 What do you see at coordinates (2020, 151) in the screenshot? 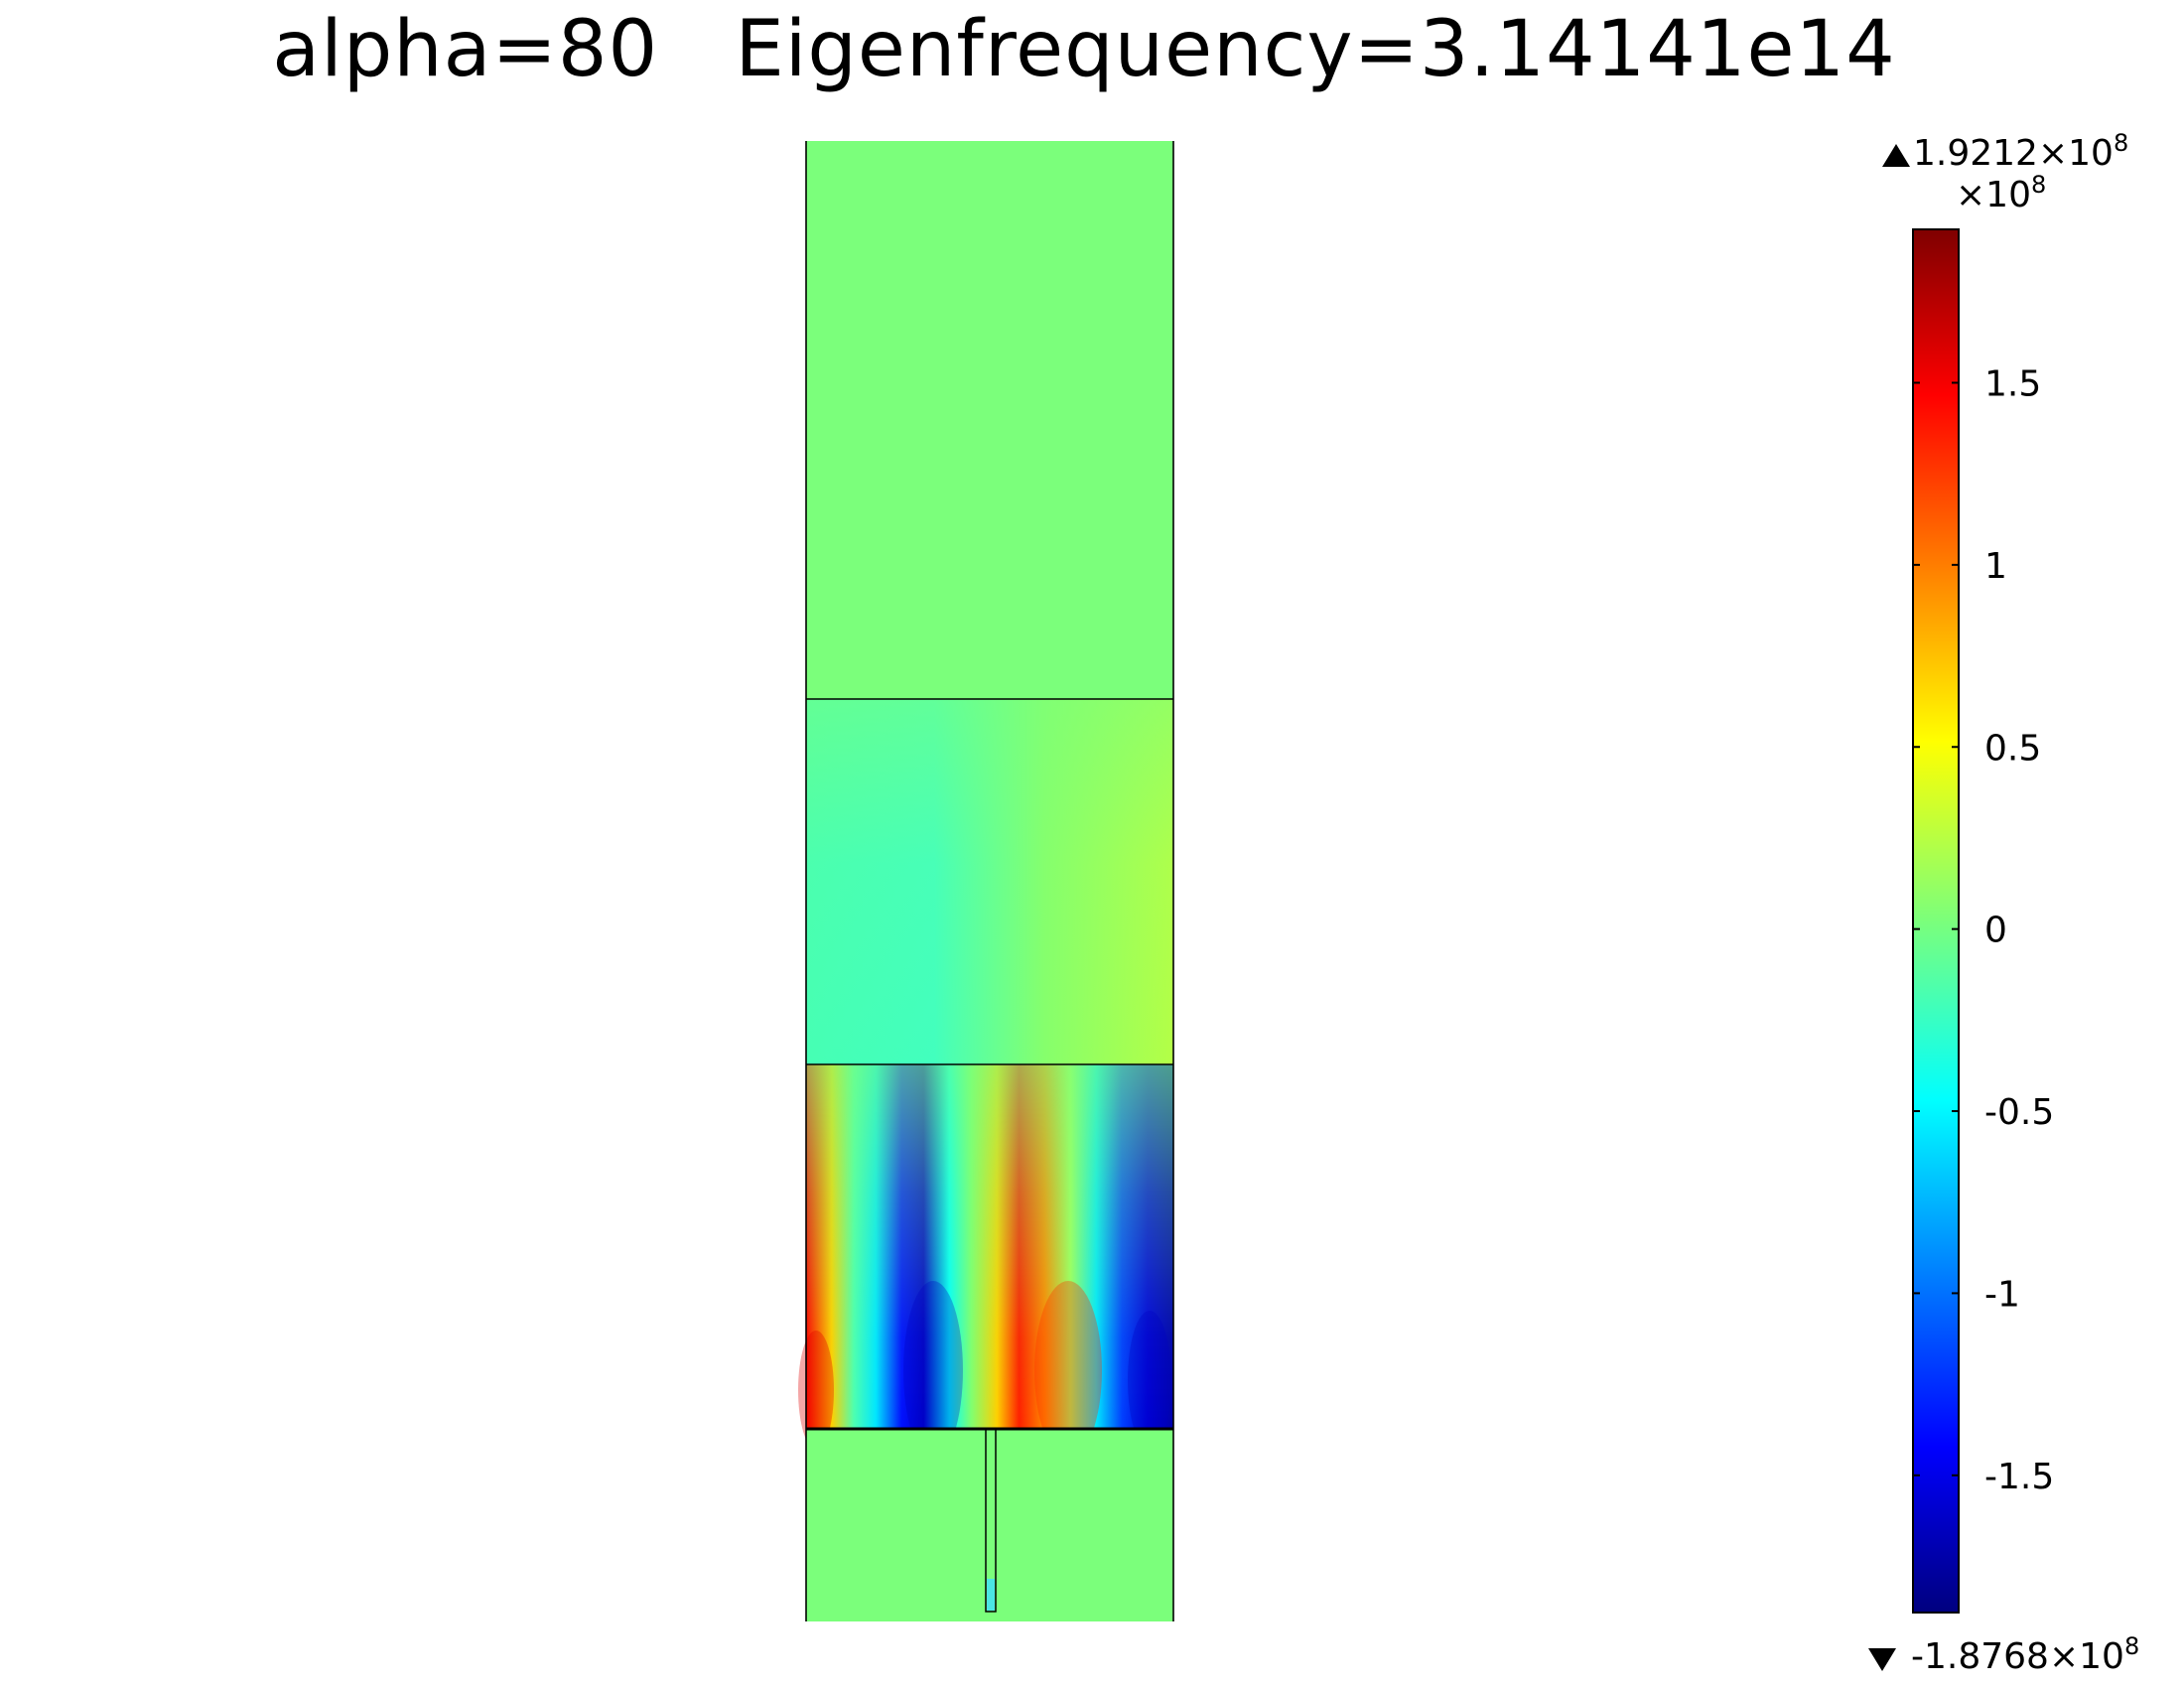
I see `colorbar-max-label: 1.9212×10⁸` at bounding box center [2020, 151].